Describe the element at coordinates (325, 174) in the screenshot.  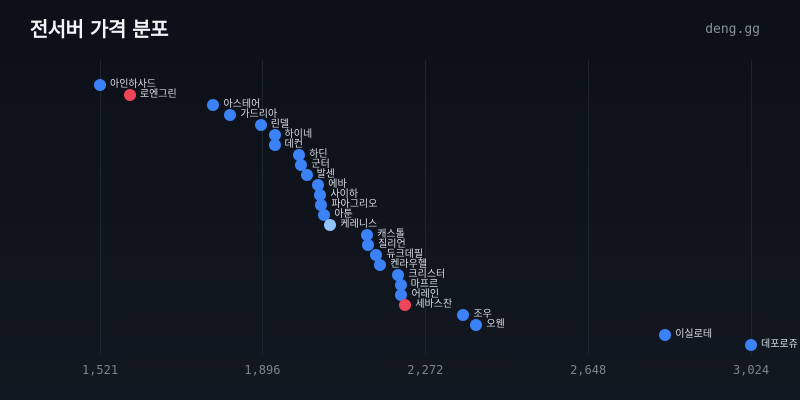
I see `point-label: 발센` at that location.